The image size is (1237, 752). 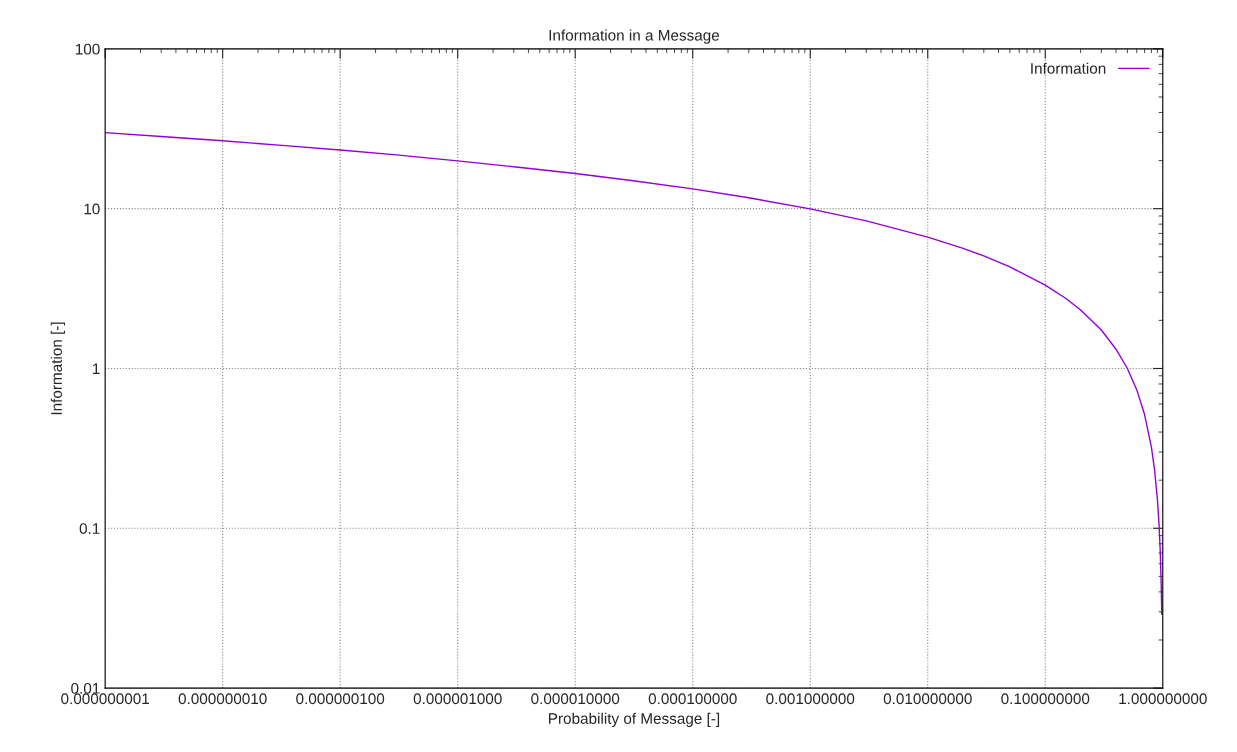 I want to click on x-axis-title: Probability of Message [-], so click(x=634, y=719).